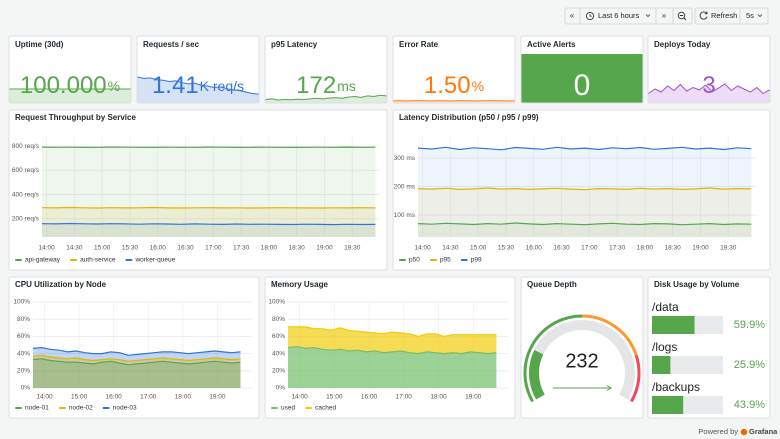 This screenshot has height=439, width=780. What do you see at coordinates (171, 44) in the screenshot?
I see `stat-title: Requests / sec` at bounding box center [171, 44].